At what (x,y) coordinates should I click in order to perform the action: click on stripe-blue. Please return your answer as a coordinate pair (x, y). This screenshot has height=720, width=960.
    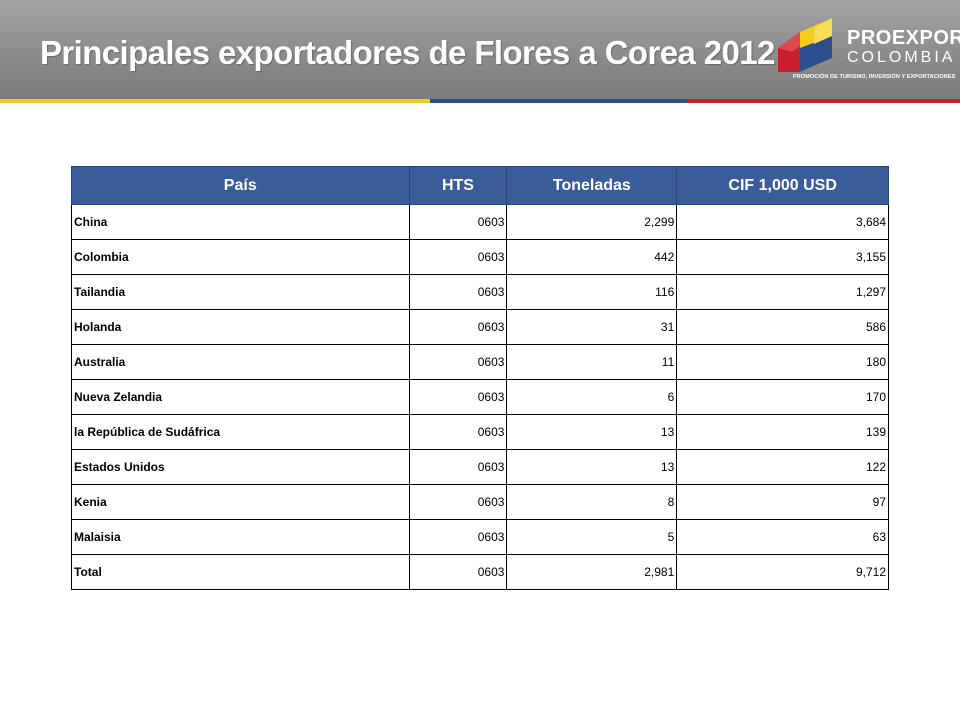
    Looking at the image, I should click on (558, 101).